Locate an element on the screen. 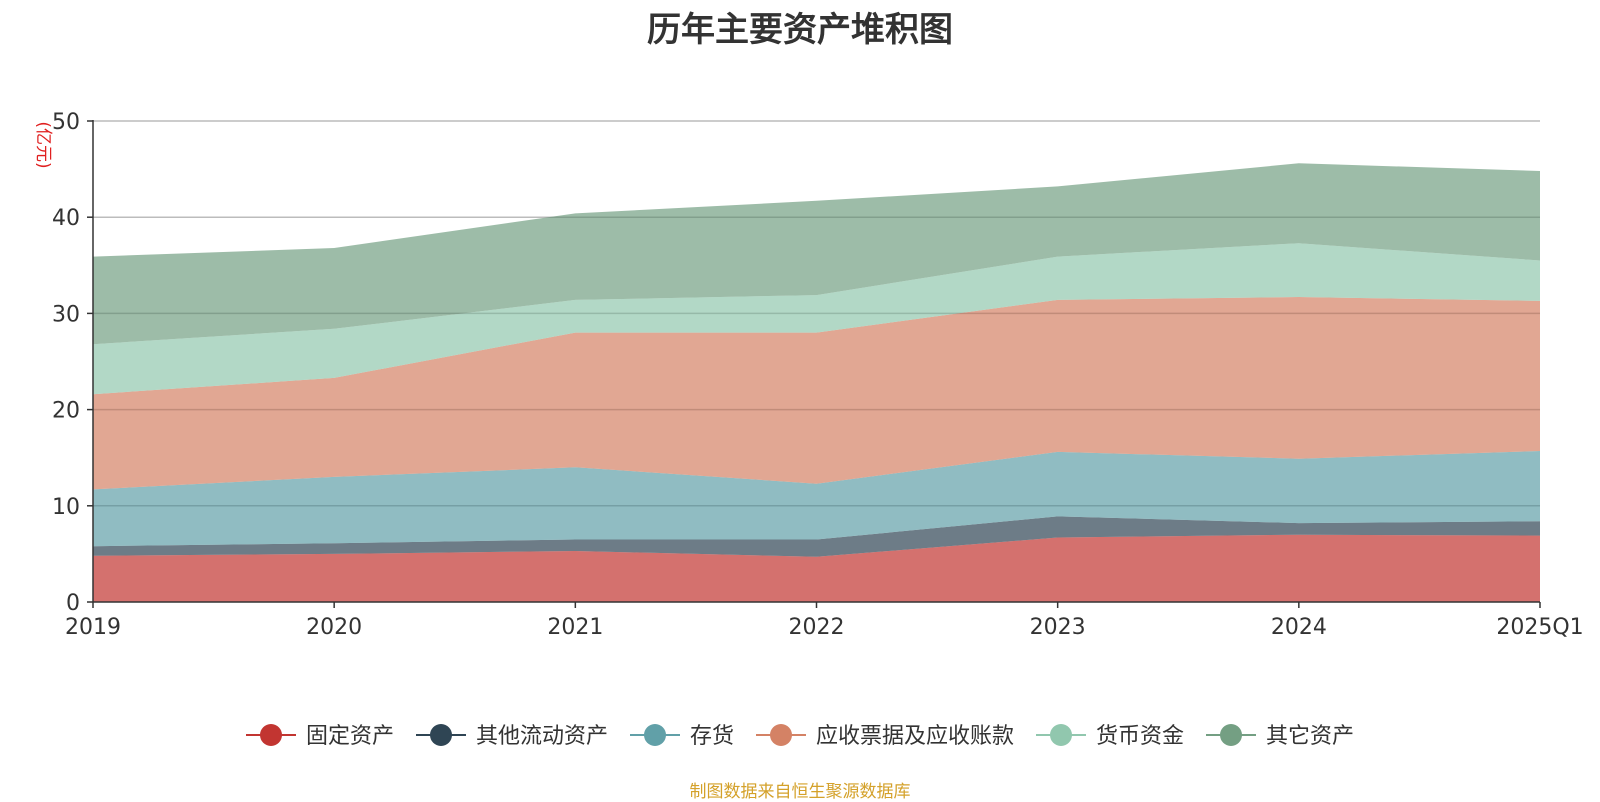 Image resolution: width=1600 pixels, height=802 pixels. y-tick-label: 20 is located at coordinates (66, 411).